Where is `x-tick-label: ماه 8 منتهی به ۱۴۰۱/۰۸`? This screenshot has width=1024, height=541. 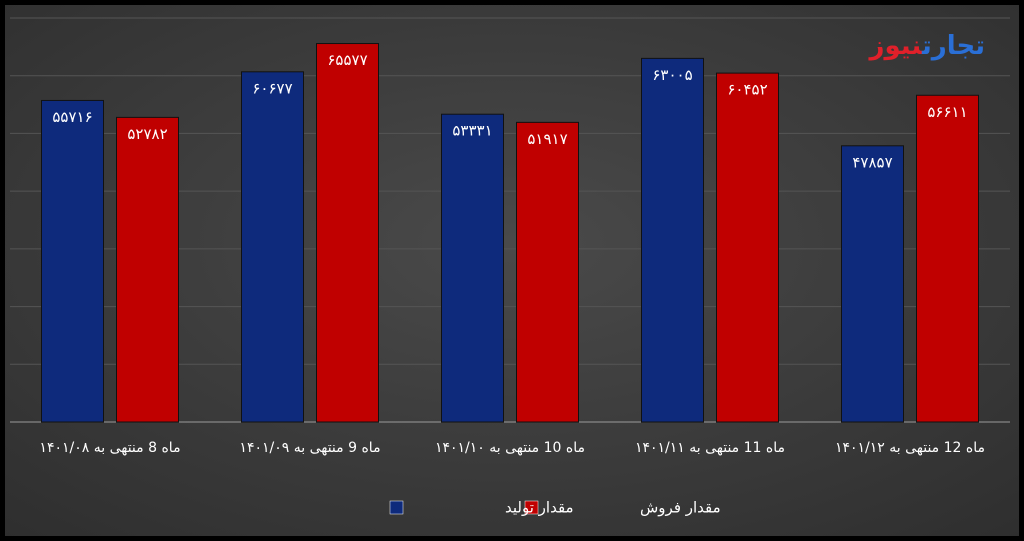
x-tick-label: ماه 8 منتهی به ۱۴۰۱/۰۸ is located at coordinates (109, 448).